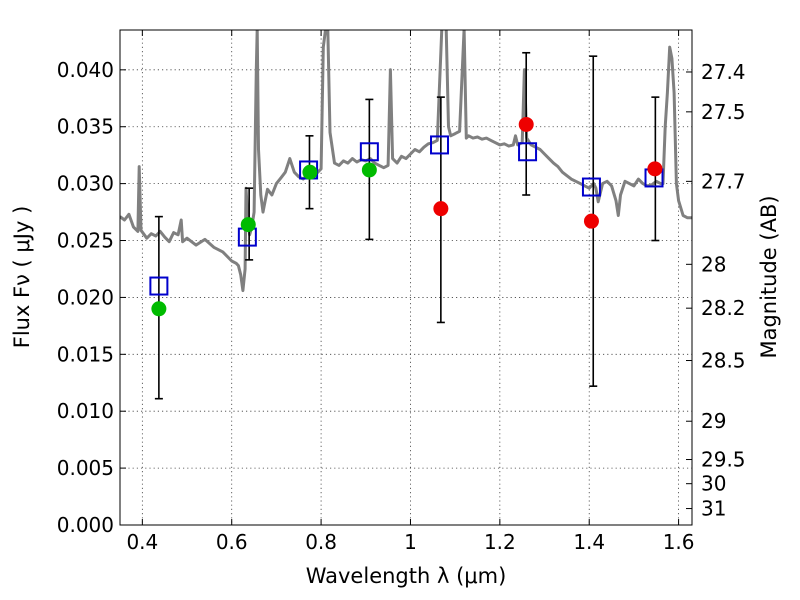 This screenshot has width=800, height=600. What do you see at coordinates (713, 421) in the screenshot?
I see `mag-tick-label: 29` at bounding box center [713, 421].